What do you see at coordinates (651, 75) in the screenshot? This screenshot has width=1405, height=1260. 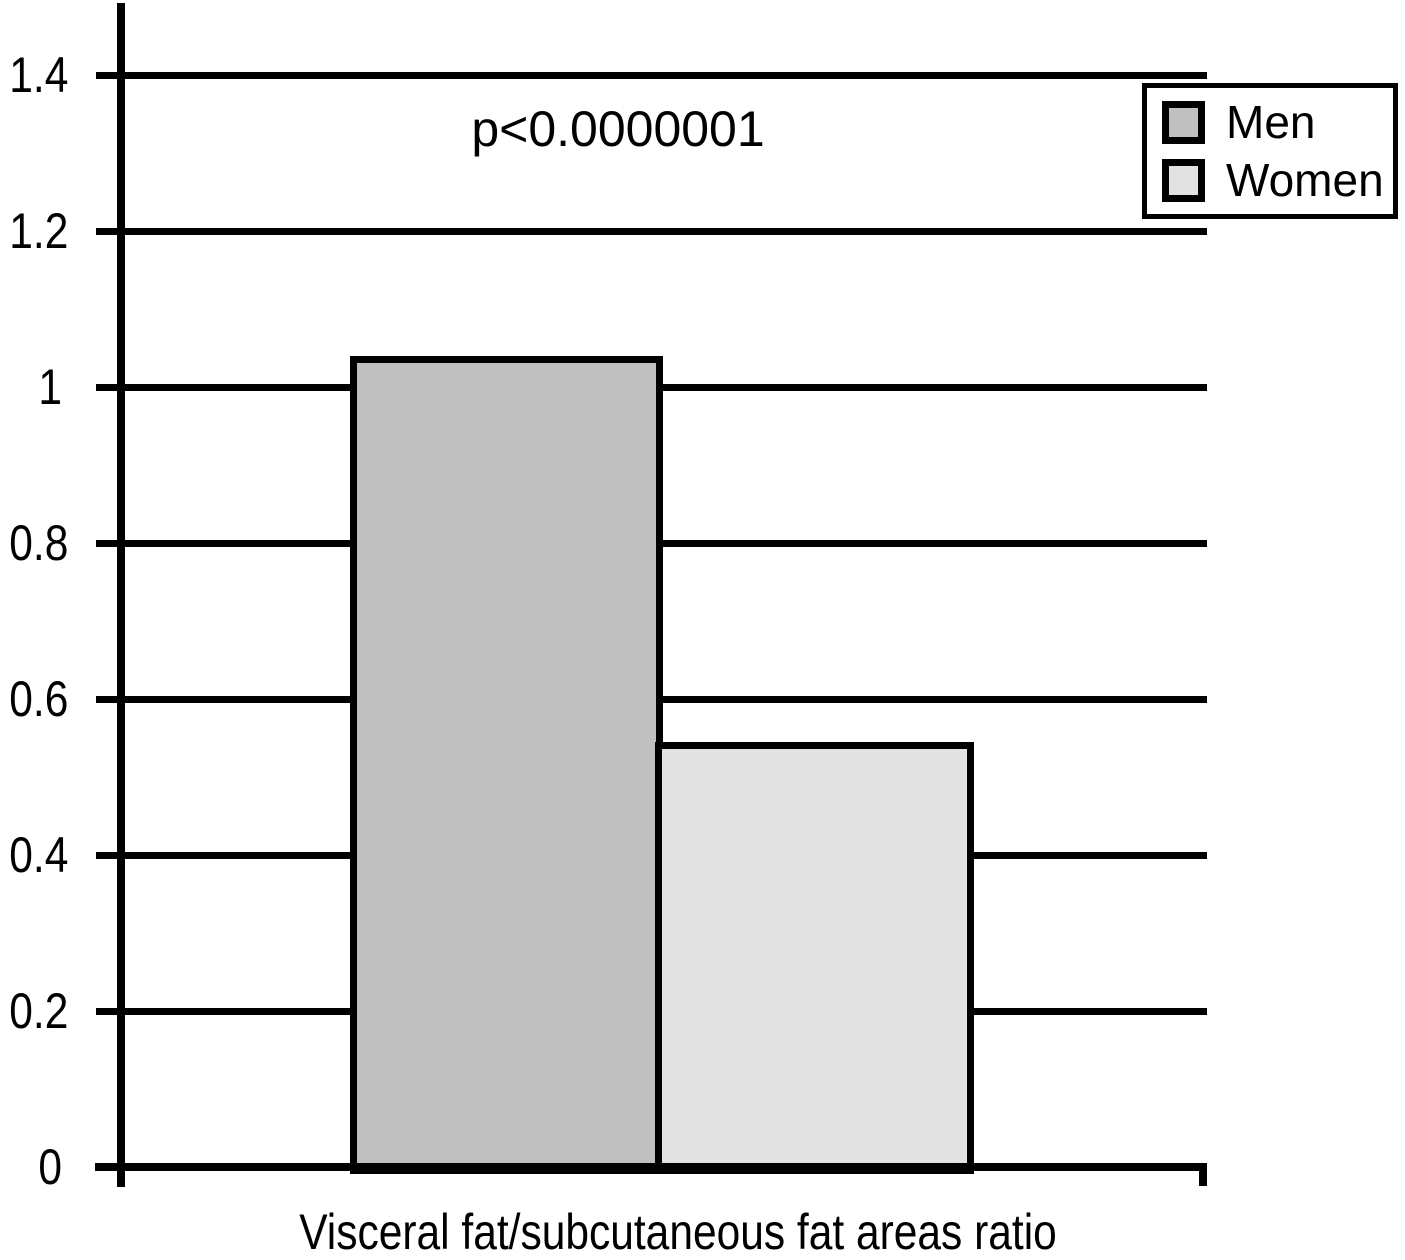 I see `gridline-1.4` at bounding box center [651, 75].